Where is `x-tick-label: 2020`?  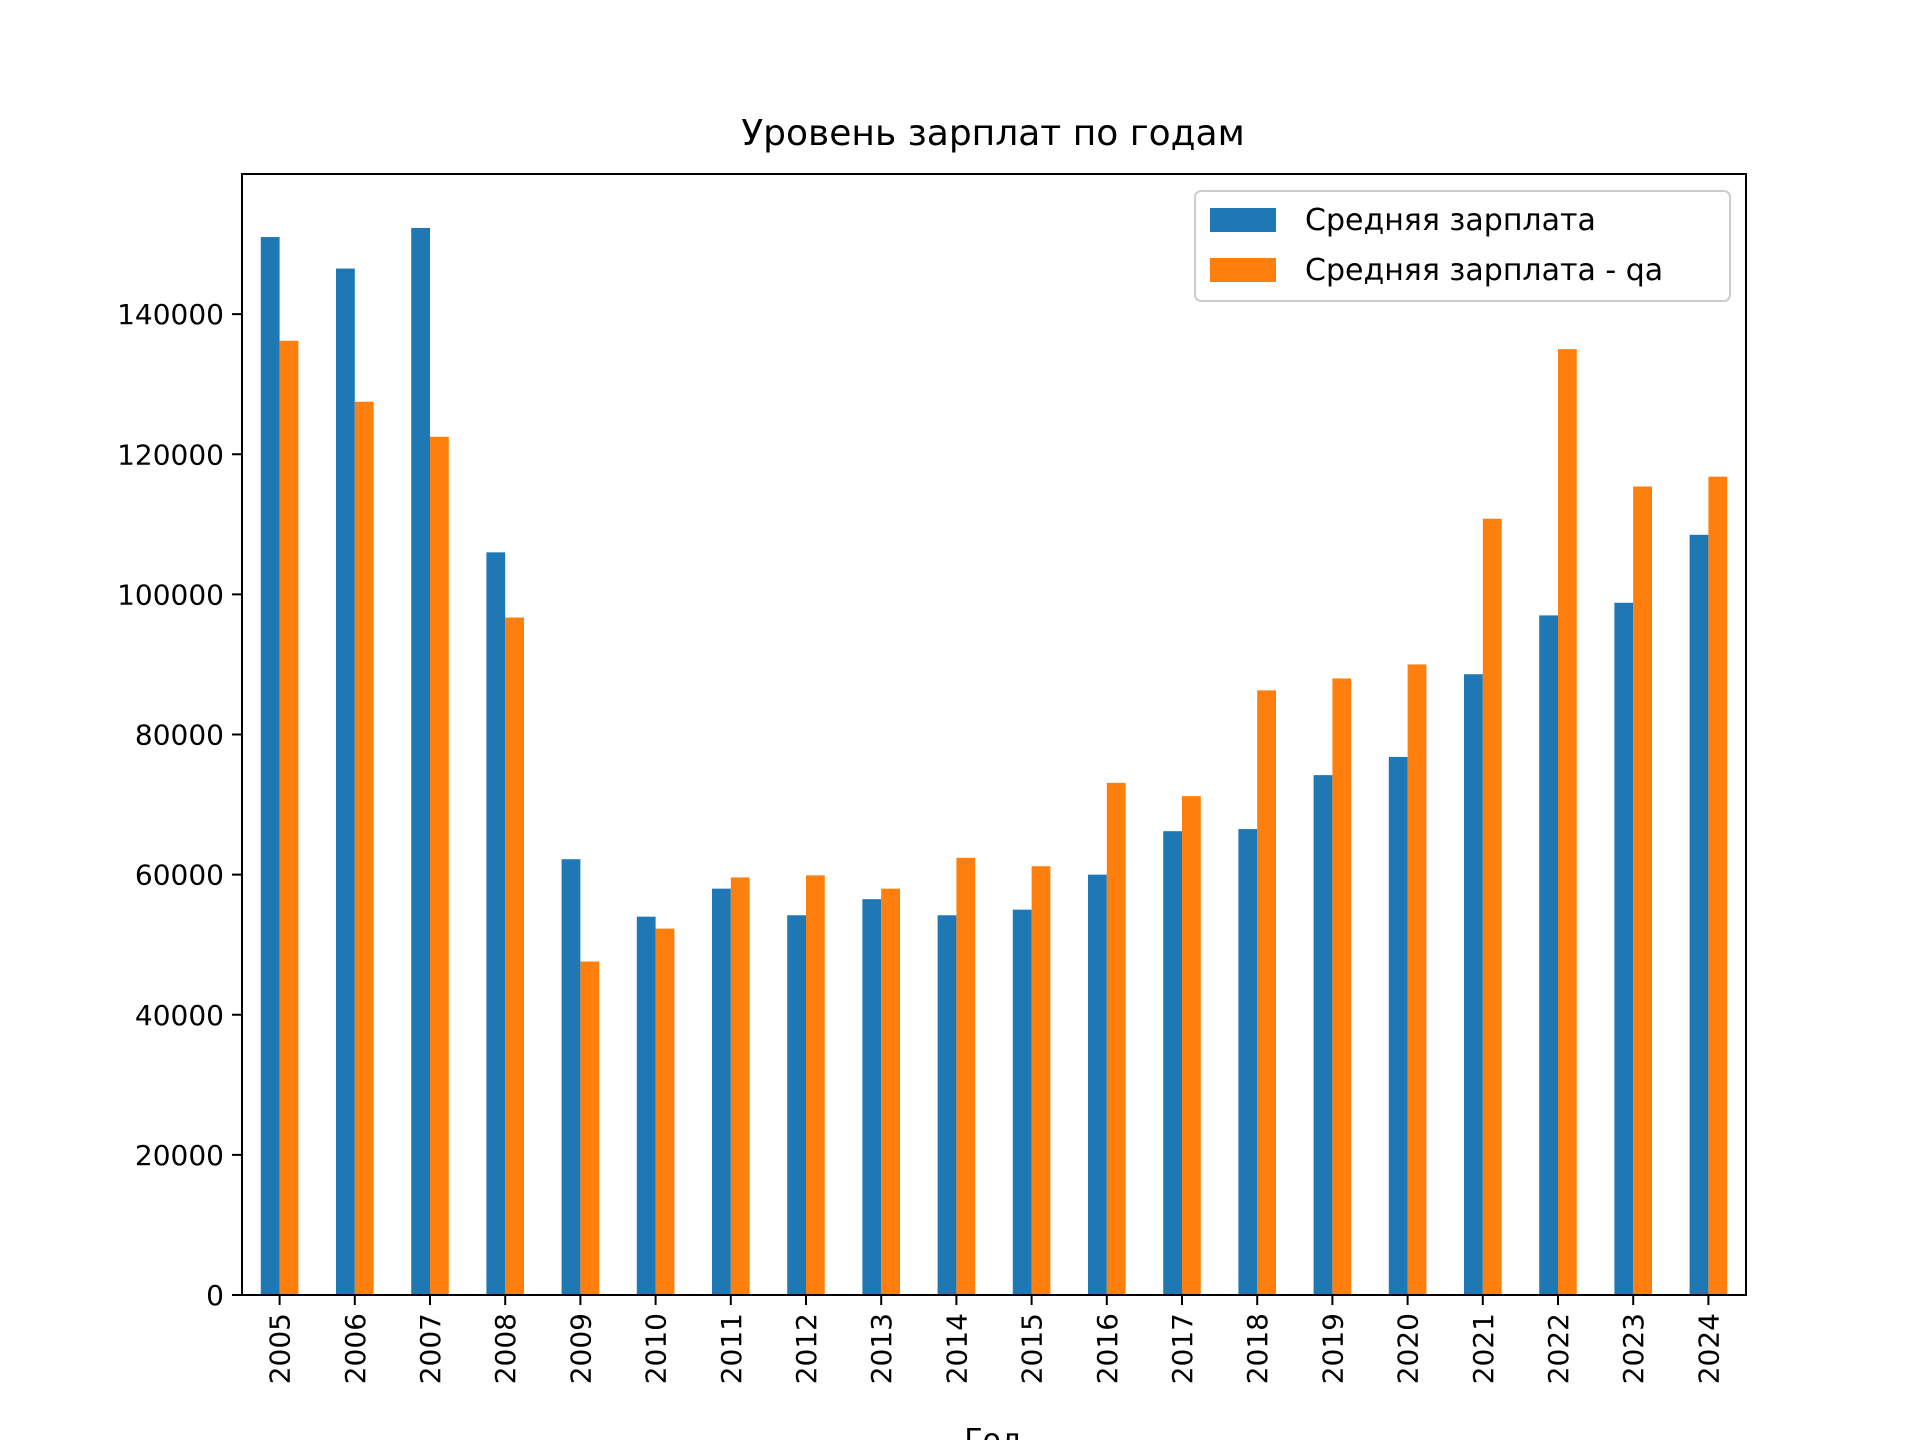
x-tick-label: 2020 is located at coordinates (1408, 1348).